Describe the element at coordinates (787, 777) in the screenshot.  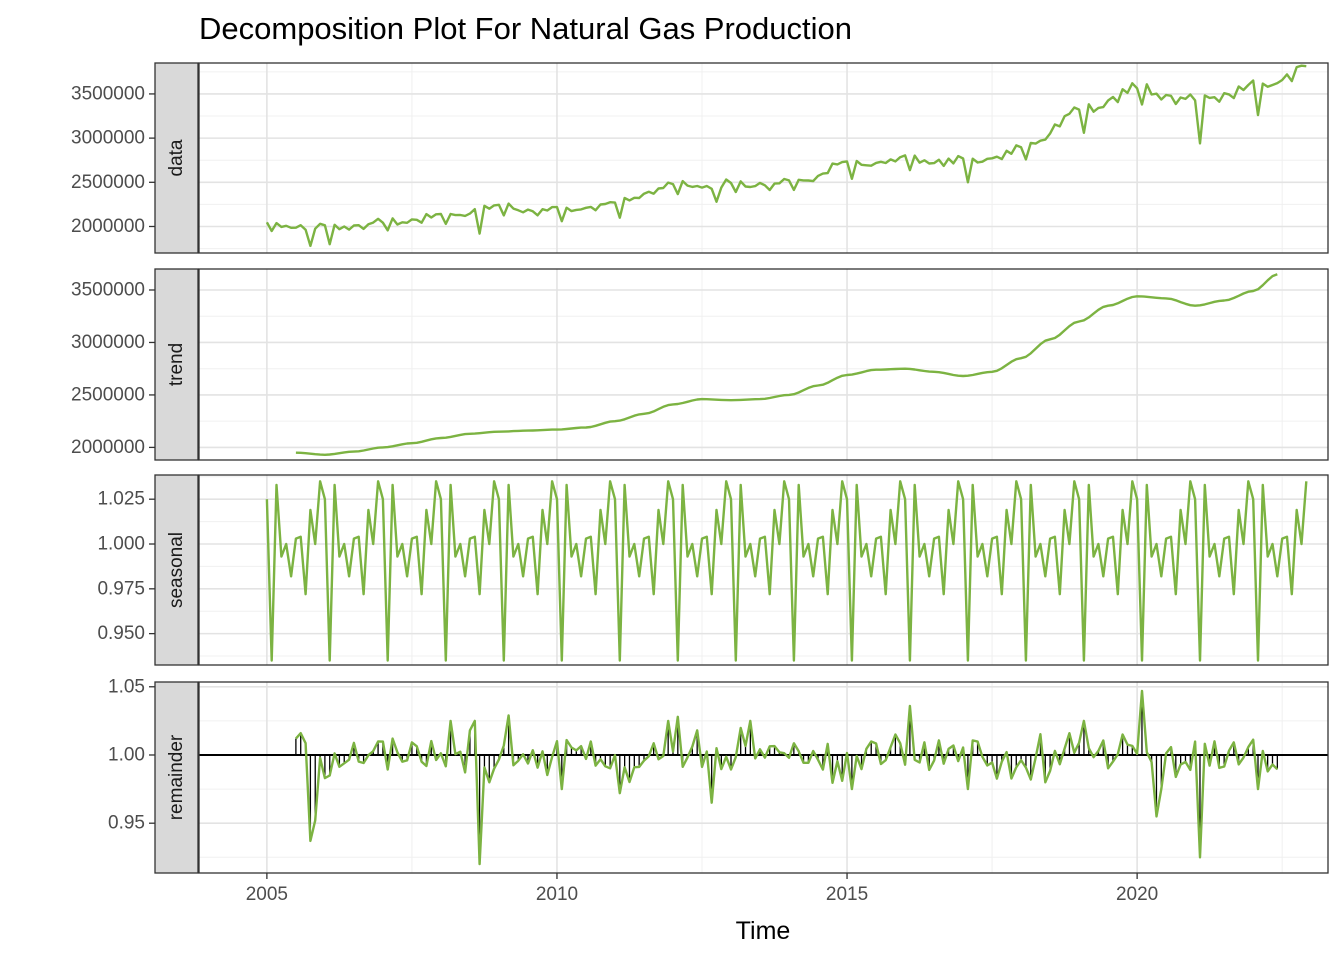
I see `series-line-remainder` at that location.